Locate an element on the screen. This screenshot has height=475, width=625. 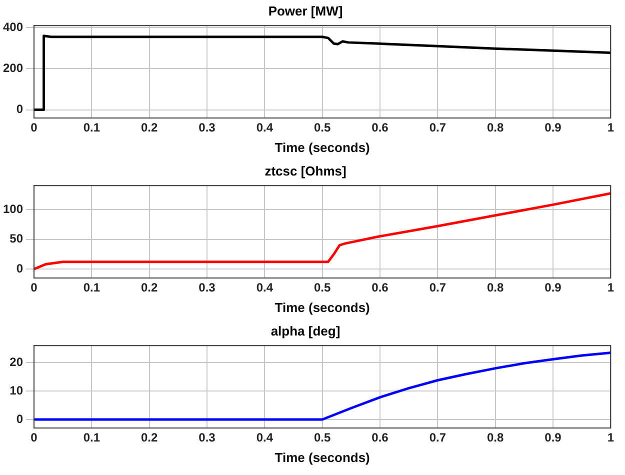
y-tick-label: 100 is located at coordinates (13, 209).